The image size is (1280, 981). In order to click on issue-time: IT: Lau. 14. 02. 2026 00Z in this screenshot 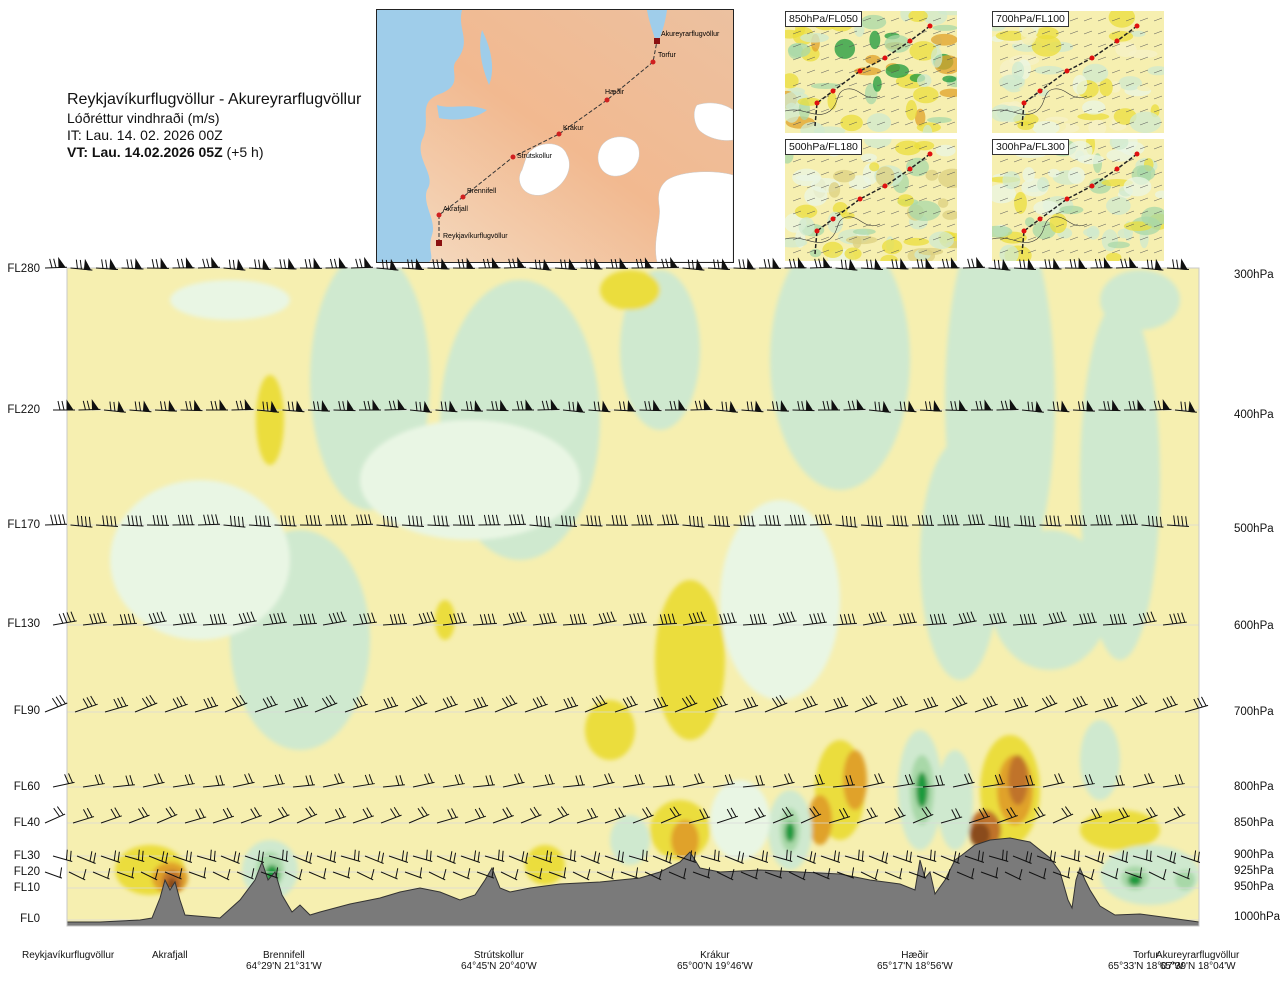, I will do `click(145, 135)`.